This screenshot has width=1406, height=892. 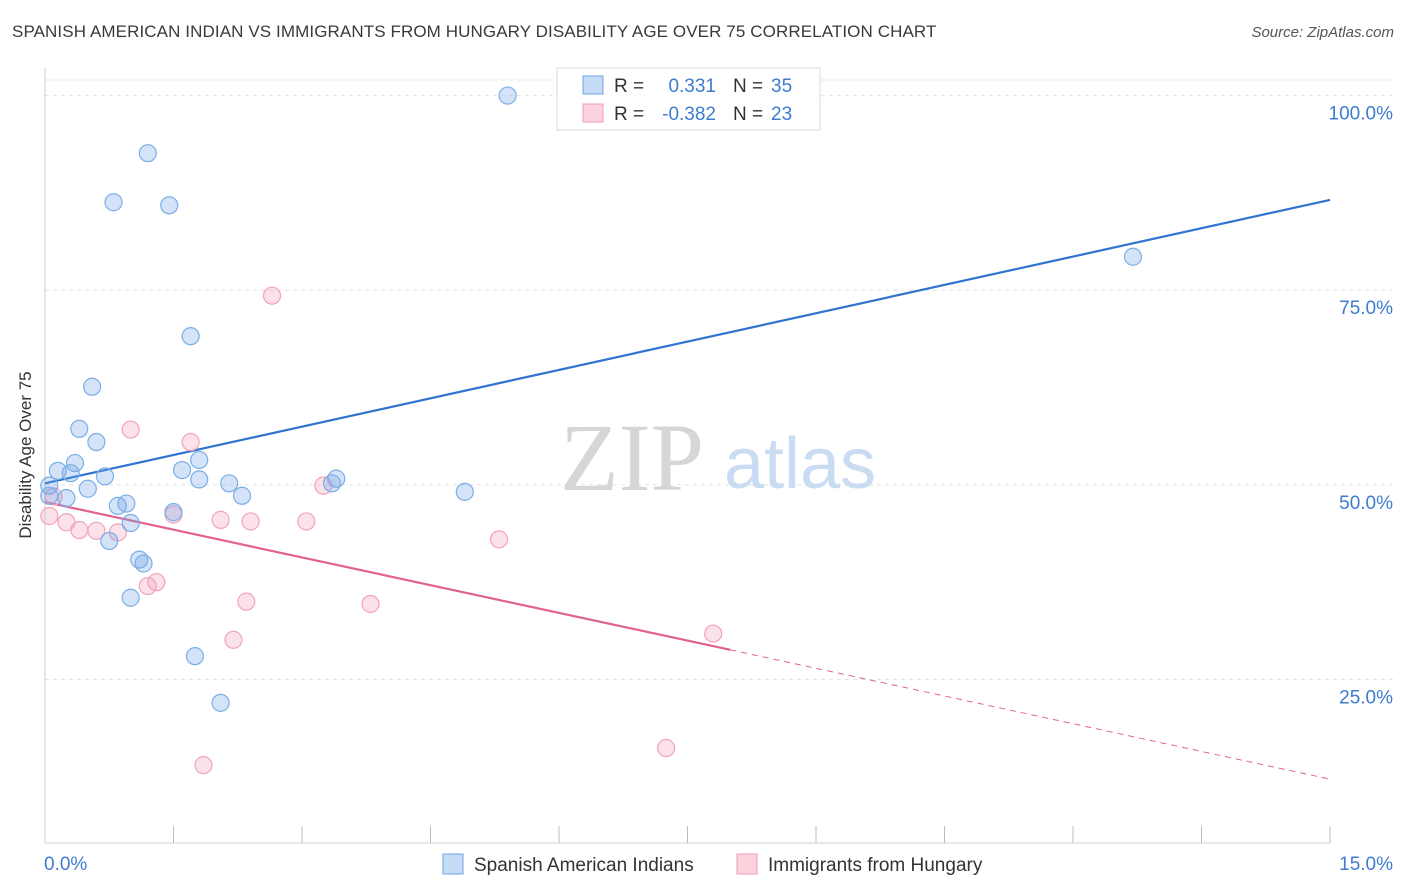 I want to click on y-tick-label-25: 25.0%, so click(x=1366, y=698).